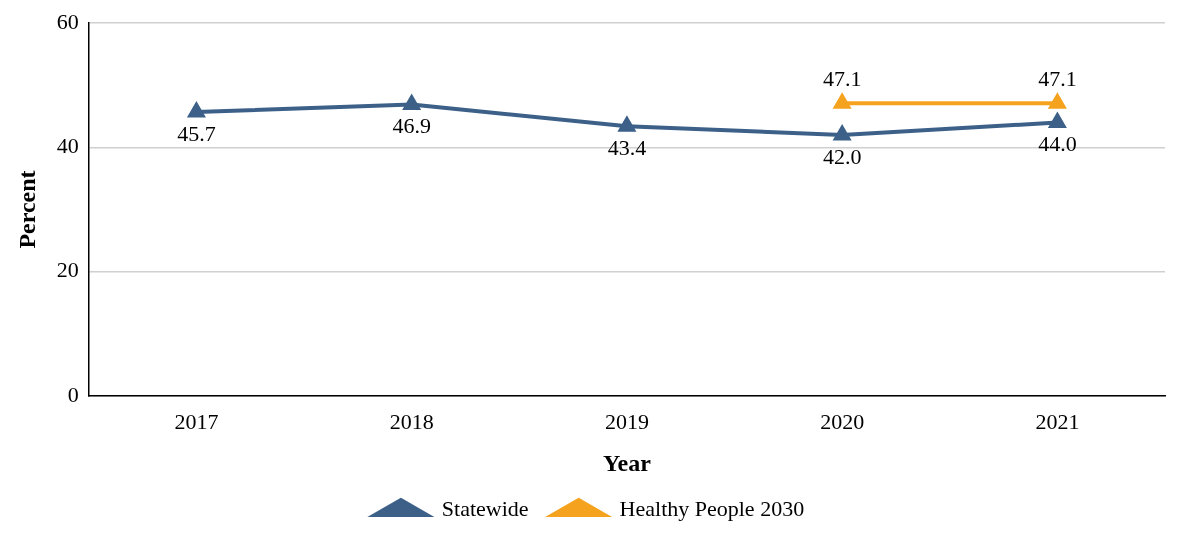 The height and width of the screenshot is (541, 1185). What do you see at coordinates (73, 394) in the screenshot?
I see `y-tick-label: 0` at bounding box center [73, 394].